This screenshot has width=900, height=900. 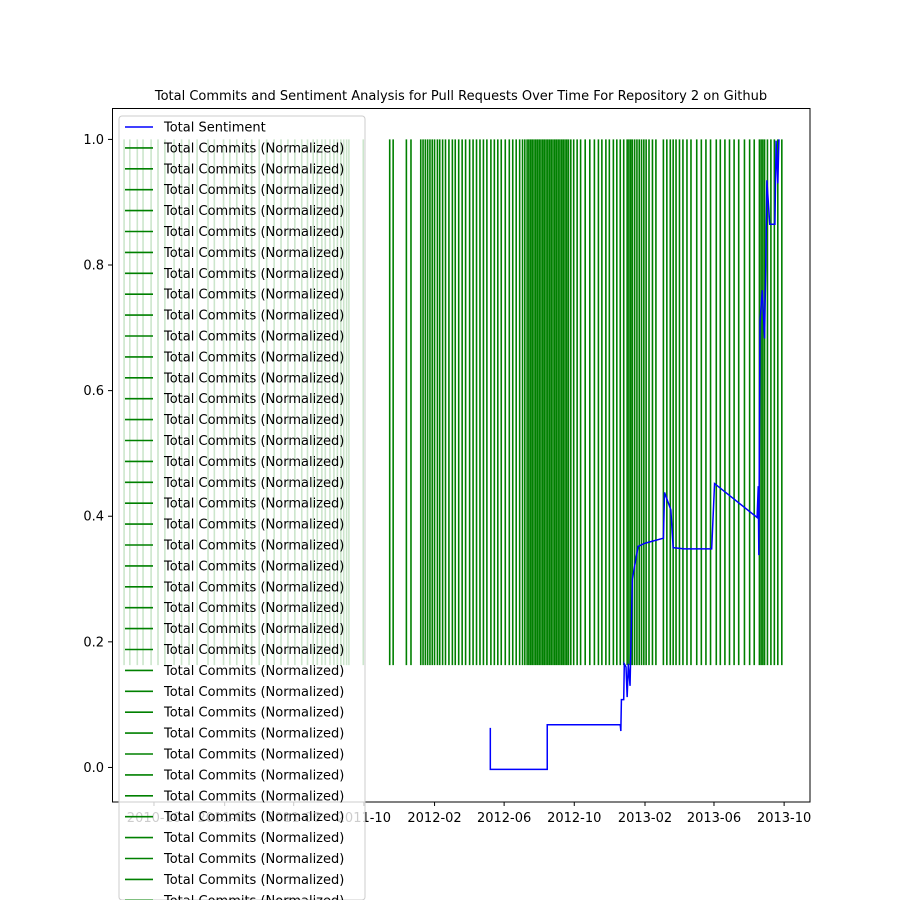 What do you see at coordinates (253, 650) in the screenshot?
I see `legend-entry-25: Total Commits (Normalized)` at bounding box center [253, 650].